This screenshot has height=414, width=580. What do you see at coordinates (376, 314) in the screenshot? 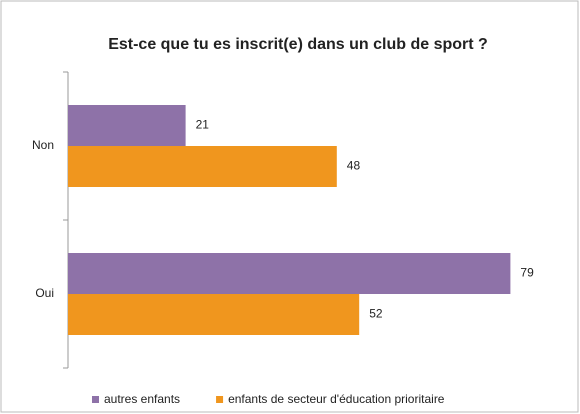
I see `data-label: 52` at bounding box center [376, 314].